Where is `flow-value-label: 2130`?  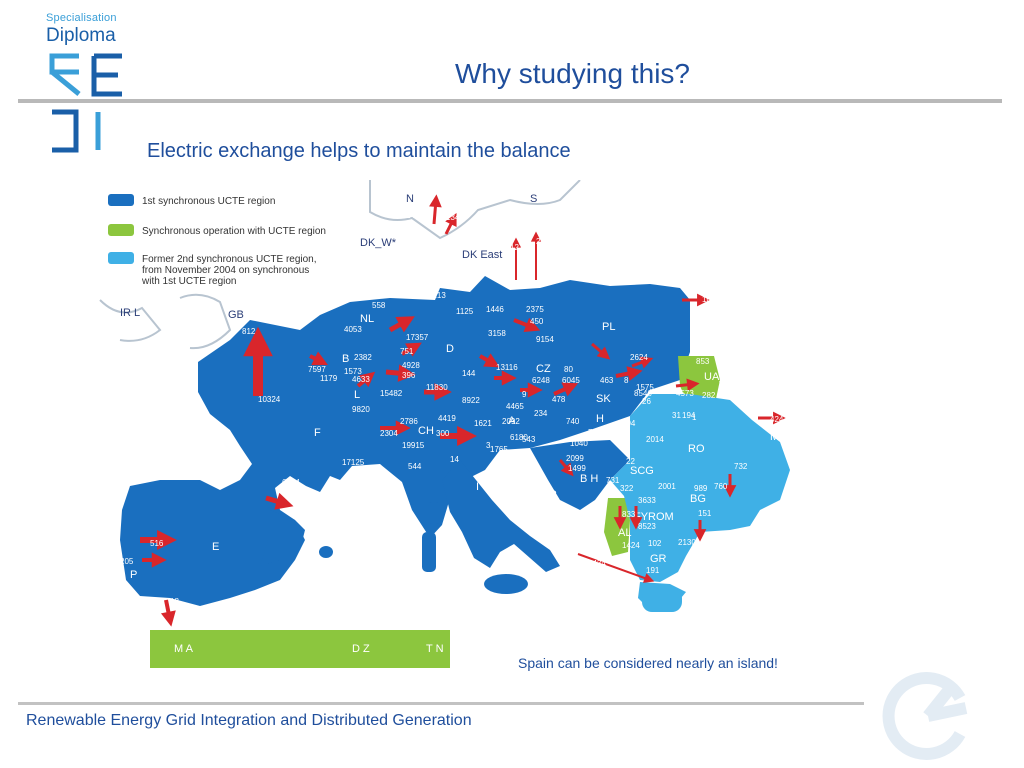 flow-value-label: 2130 is located at coordinates (687, 542).